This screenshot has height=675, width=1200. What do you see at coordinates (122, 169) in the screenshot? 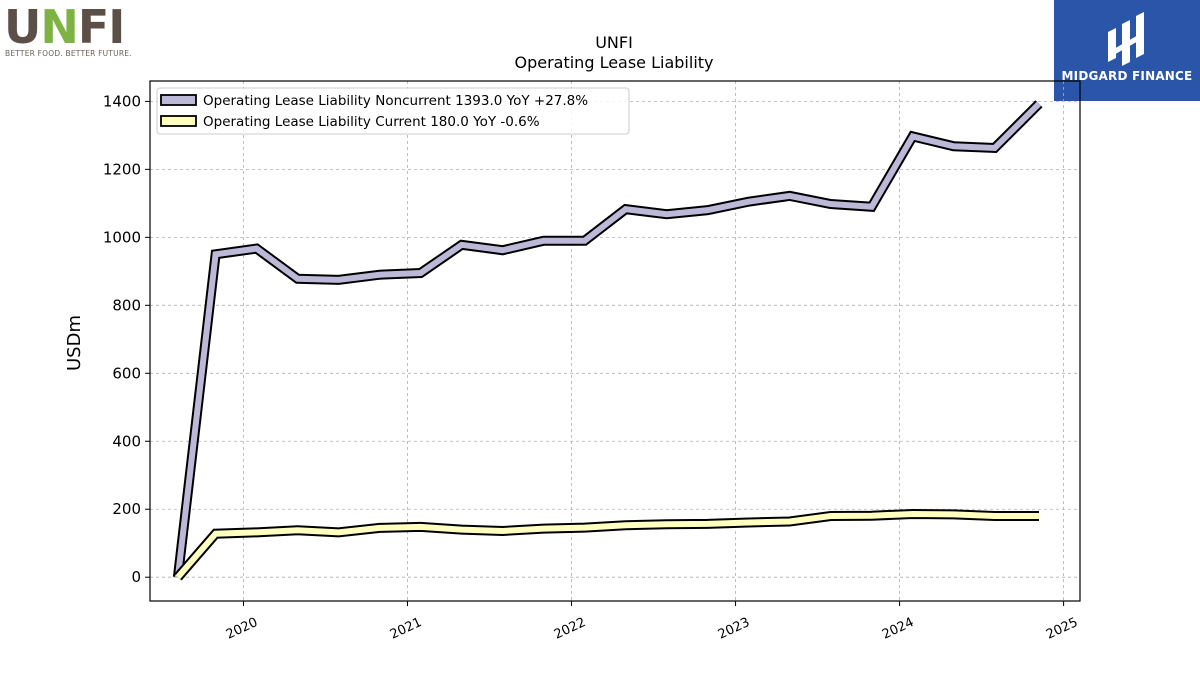
I see `y-tick-label: 1200` at bounding box center [122, 169].